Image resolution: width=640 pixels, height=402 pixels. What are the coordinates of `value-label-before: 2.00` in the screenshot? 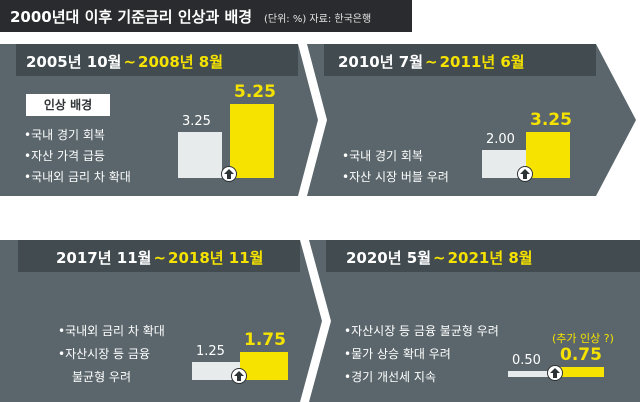 It's located at (500, 139).